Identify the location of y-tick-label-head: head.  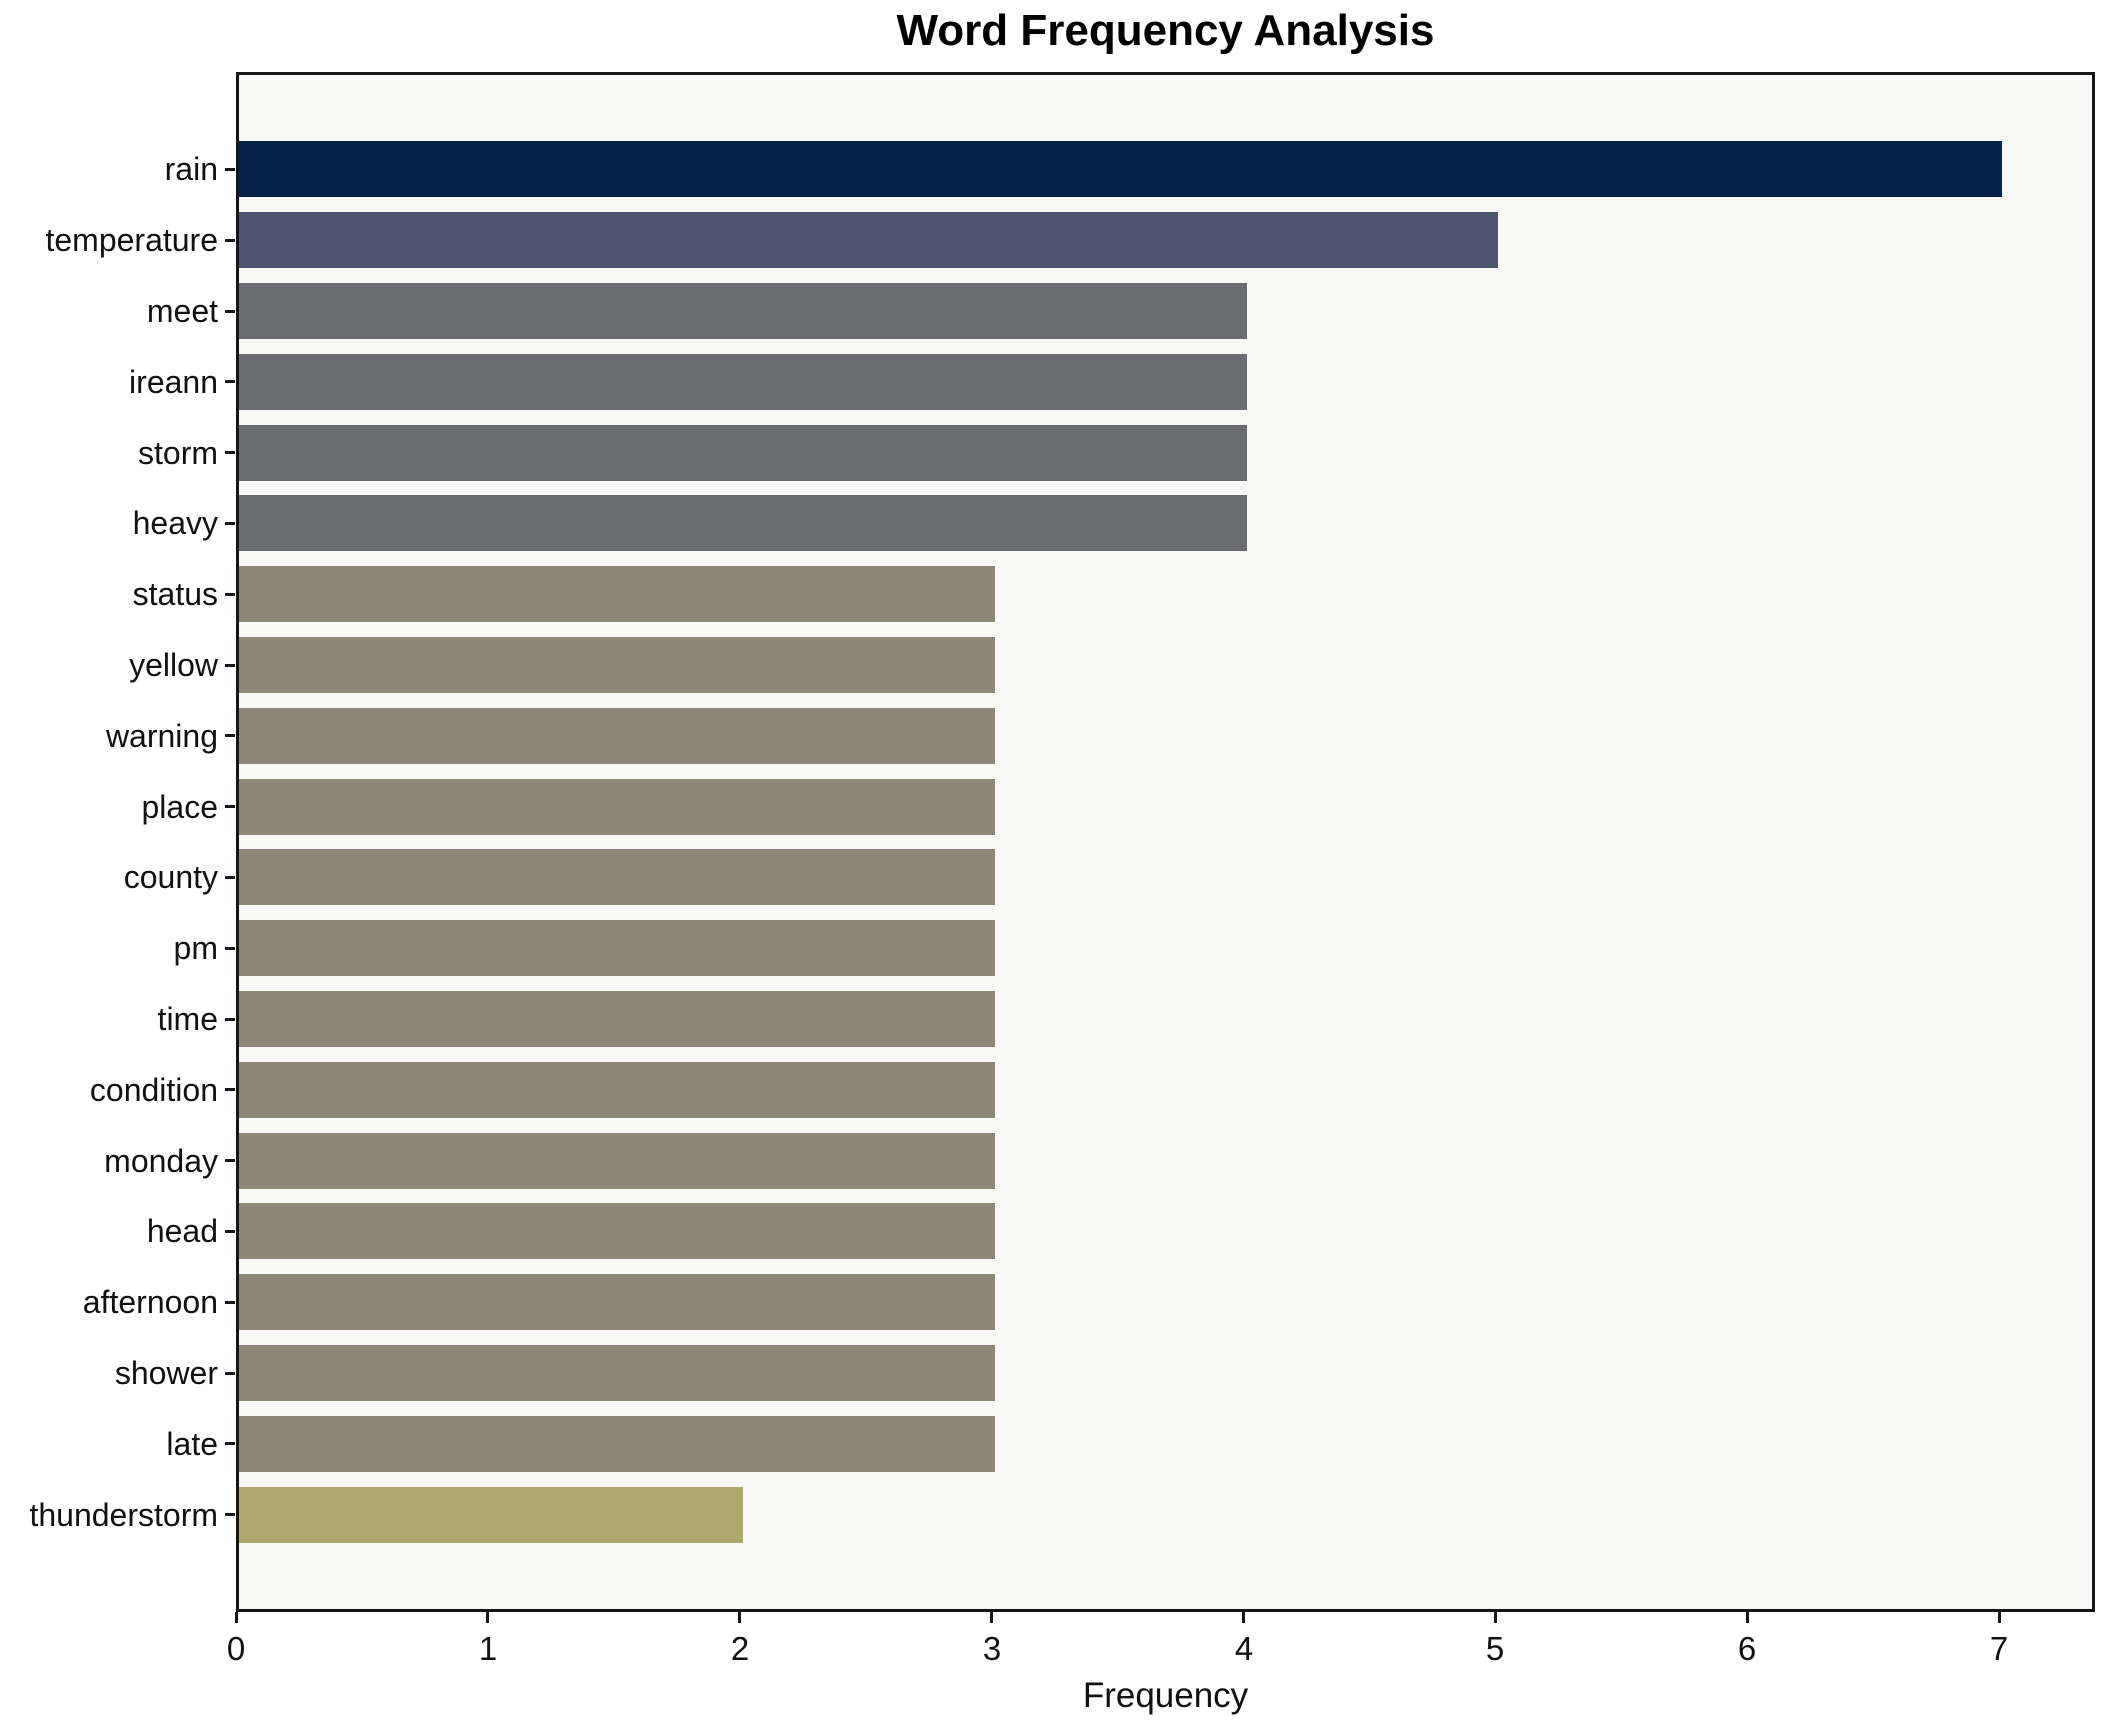
(182, 1231).